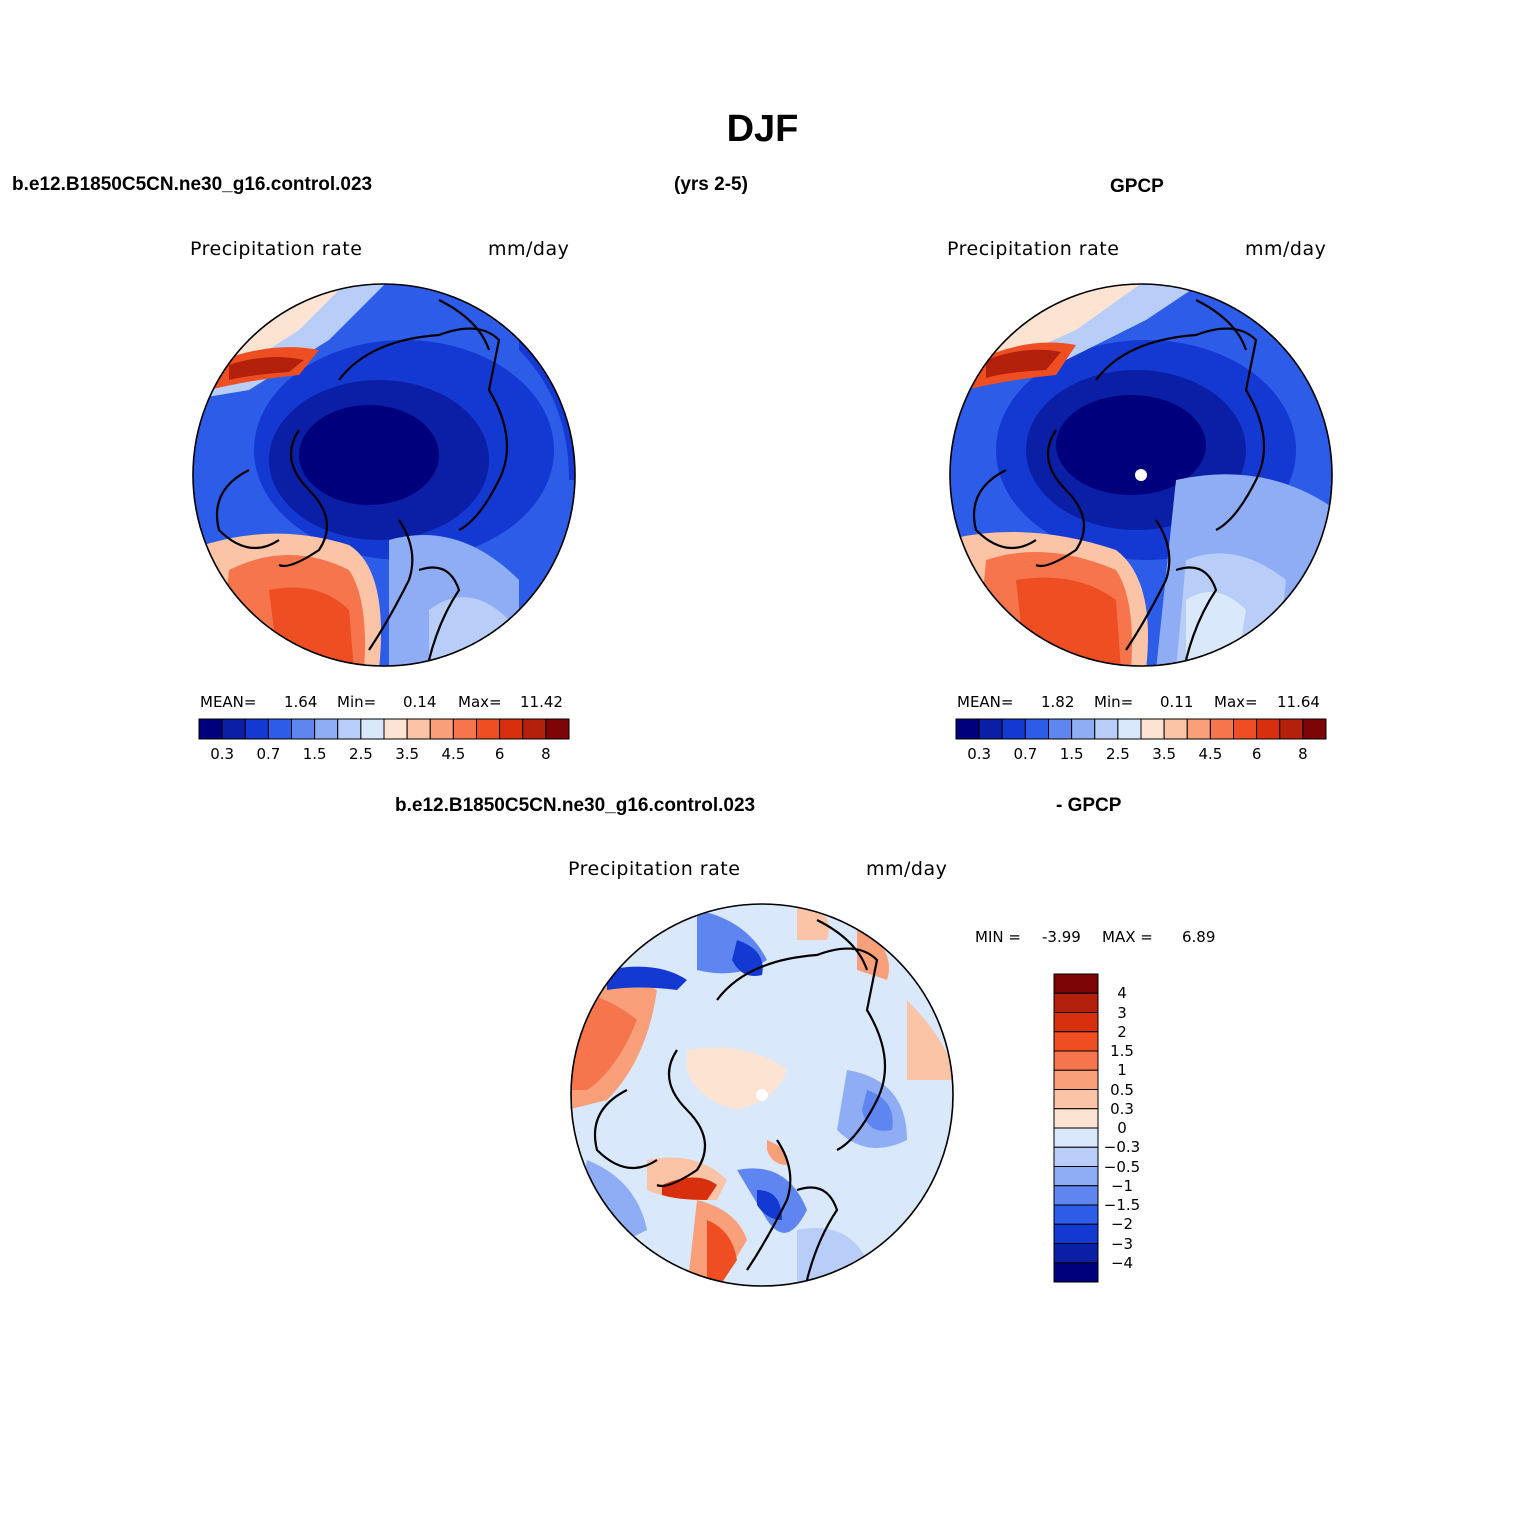  I want to click on model-min-value: 0.14, so click(420, 702).